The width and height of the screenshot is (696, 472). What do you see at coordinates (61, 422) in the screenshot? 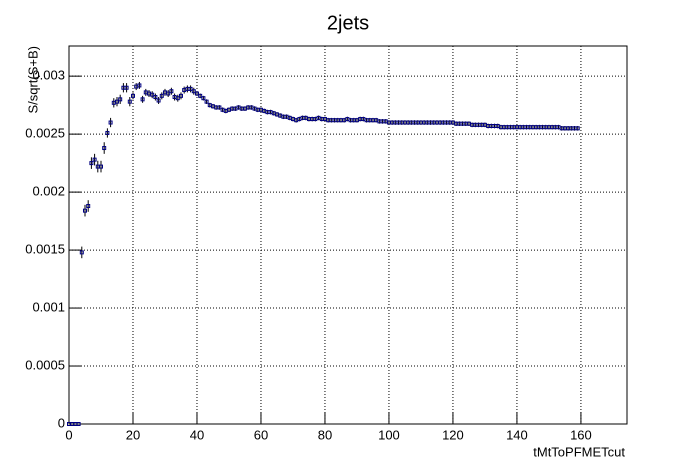
I see `y-tick-label: 0` at bounding box center [61, 422].